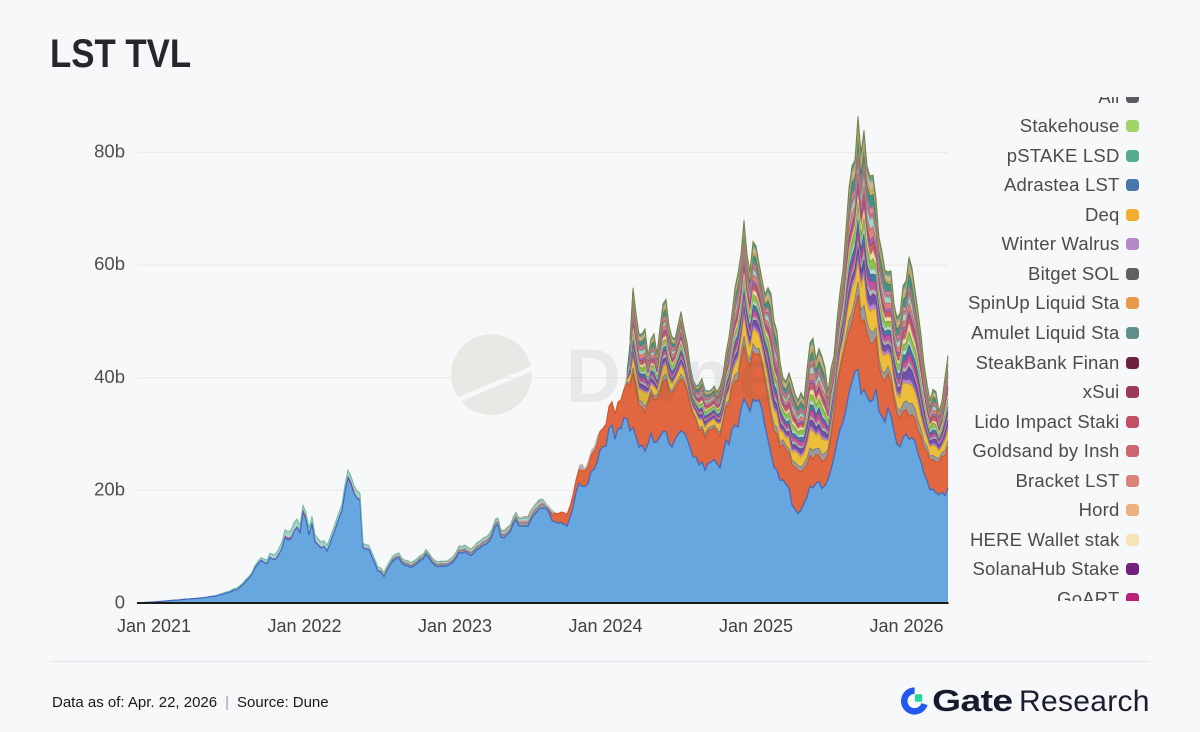 Image resolution: width=1200 pixels, height=732 pixels. What do you see at coordinates (605, 626) in the screenshot?
I see `svg-text: Jan 2024` at bounding box center [605, 626].